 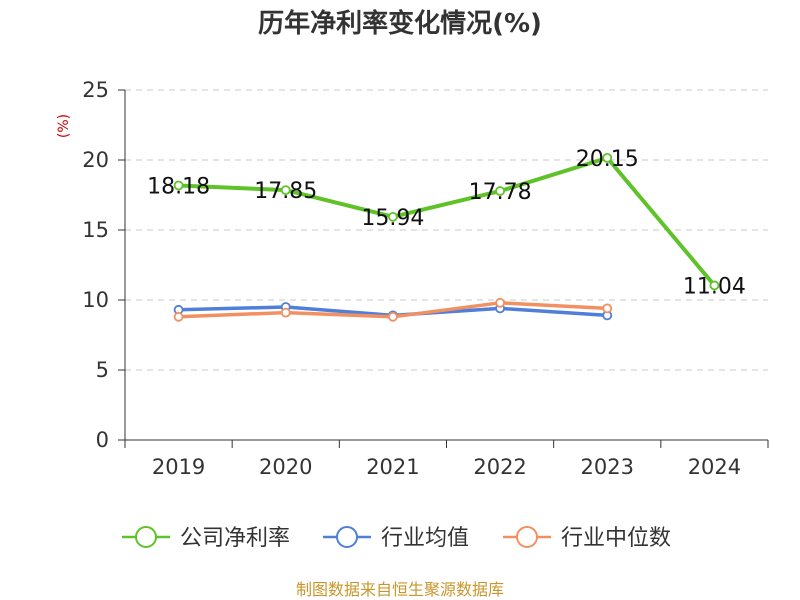 I want to click on data-label: 17.78, so click(x=500, y=192).